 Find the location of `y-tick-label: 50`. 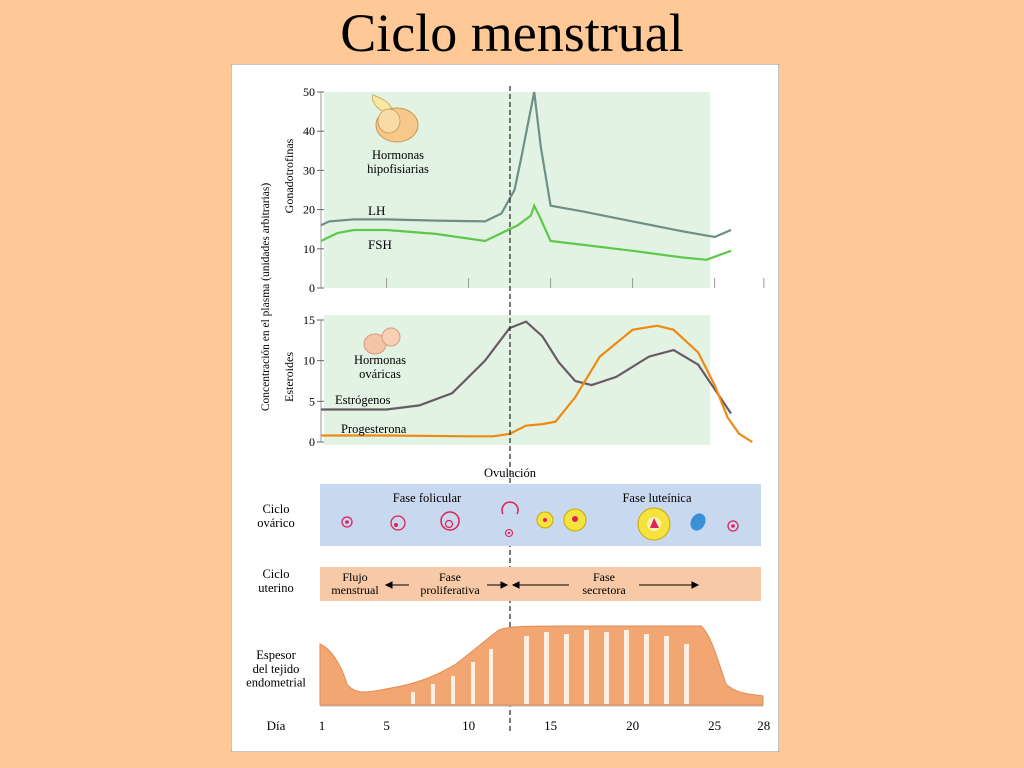

y-tick-label: 50 is located at coordinates (309, 92).